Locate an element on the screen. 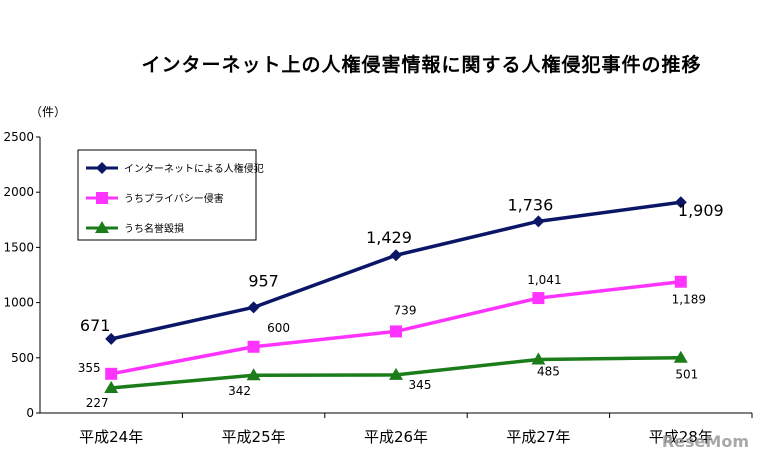 The height and width of the screenshot is (457, 763). watermark-logo: ReseMom is located at coordinates (705, 441).